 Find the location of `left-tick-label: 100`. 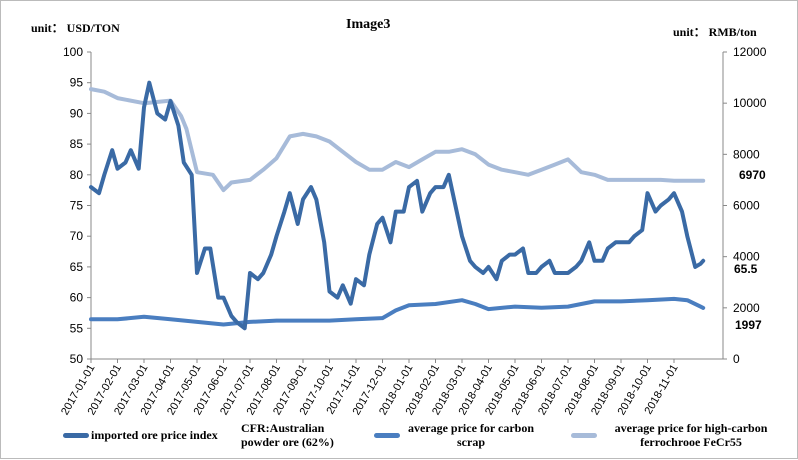

left-tick-label: 100 is located at coordinates (73, 52).